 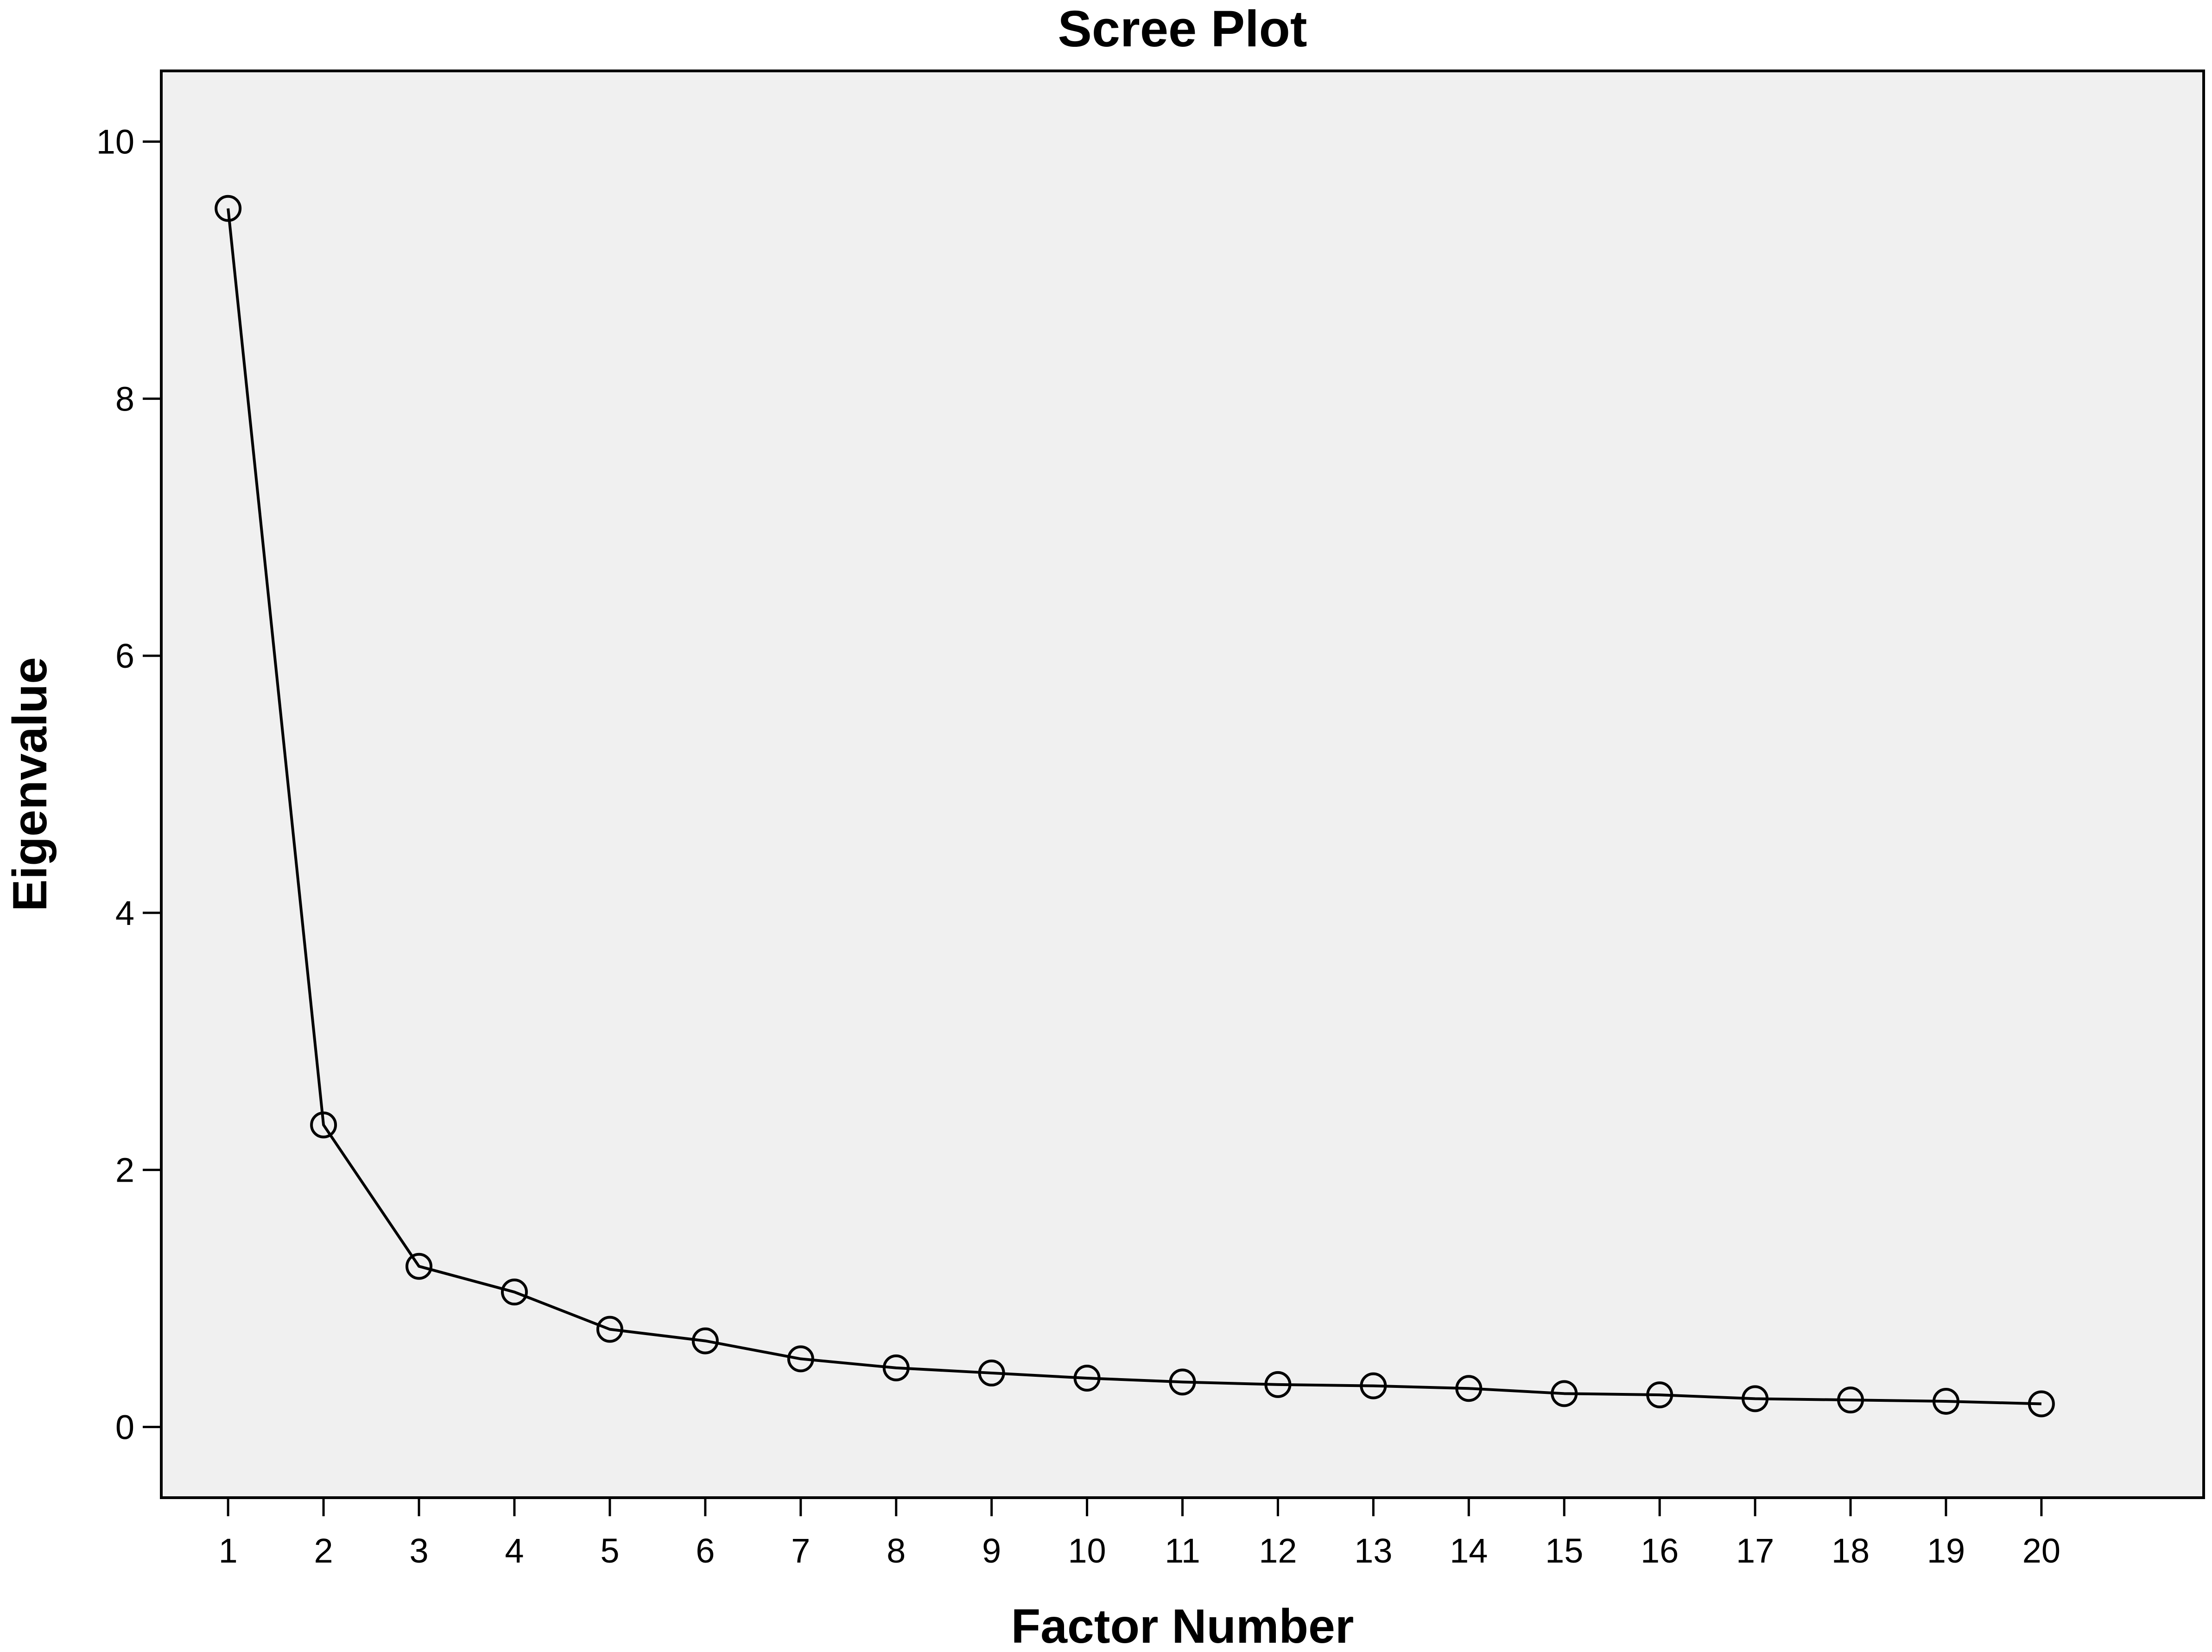 What do you see at coordinates (418, 1551) in the screenshot?
I see `x-tick-label: 3` at bounding box center [418, 1551].